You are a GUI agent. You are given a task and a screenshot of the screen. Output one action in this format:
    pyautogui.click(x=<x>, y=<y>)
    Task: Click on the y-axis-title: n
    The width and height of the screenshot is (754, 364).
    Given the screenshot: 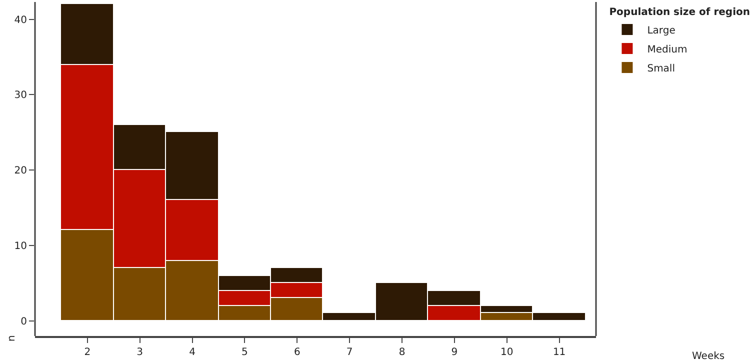 What is the action you would take?
    pyautogui.click(x=12, y=338)
    